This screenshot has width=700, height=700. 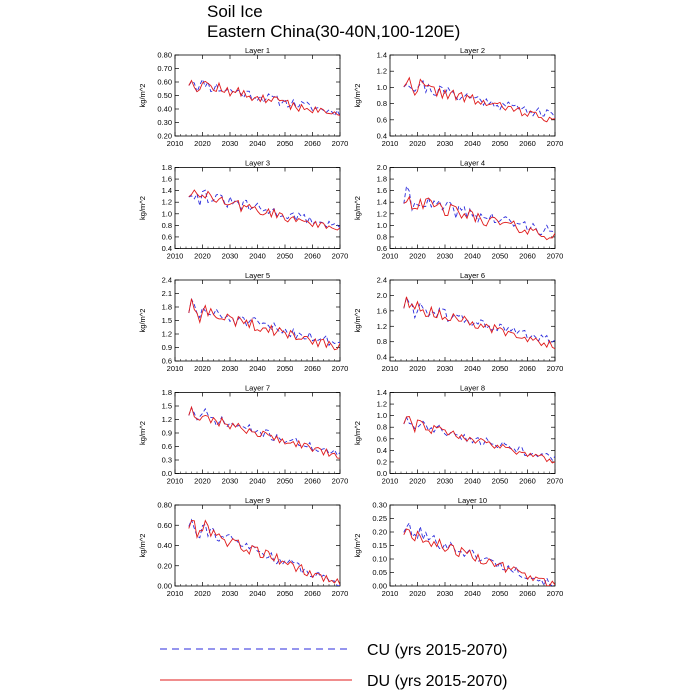 I want to click on y-tick-label: 0.40, so click(x=164, y=109).